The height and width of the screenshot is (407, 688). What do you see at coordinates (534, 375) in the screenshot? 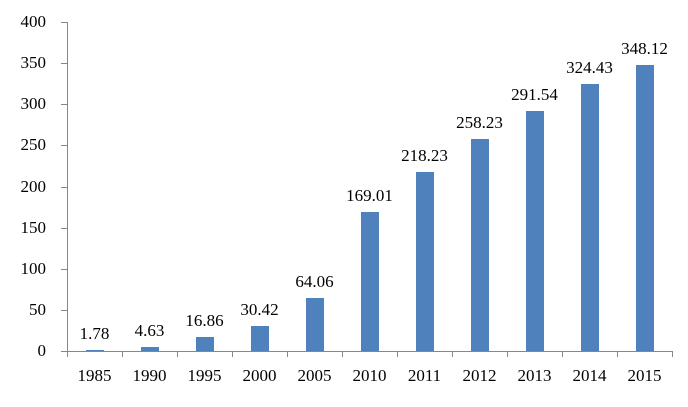
I see `x-tick-label: 2013` at bounding box center [534, 375].